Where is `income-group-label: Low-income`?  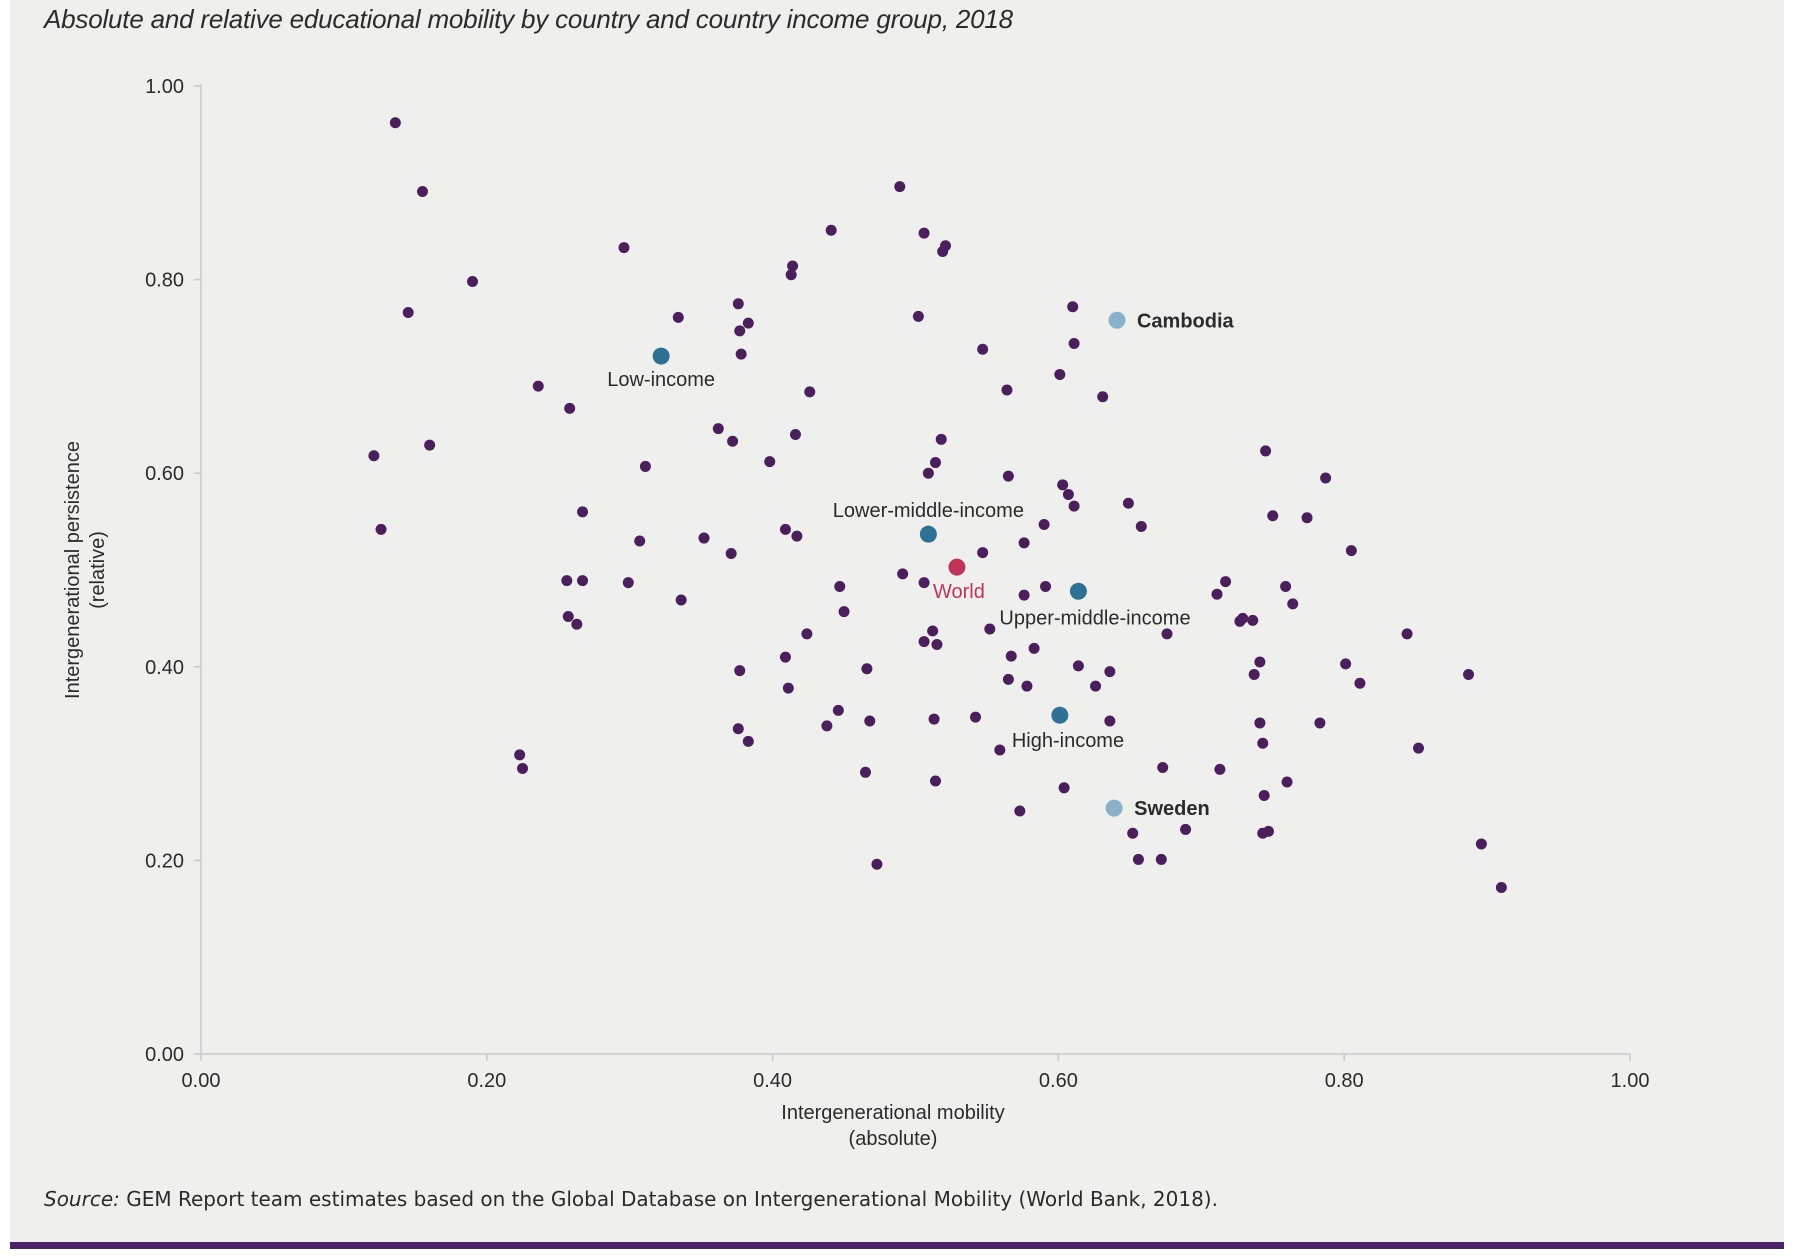
income-group-label: Low-income is located at coordinates (661, 380).